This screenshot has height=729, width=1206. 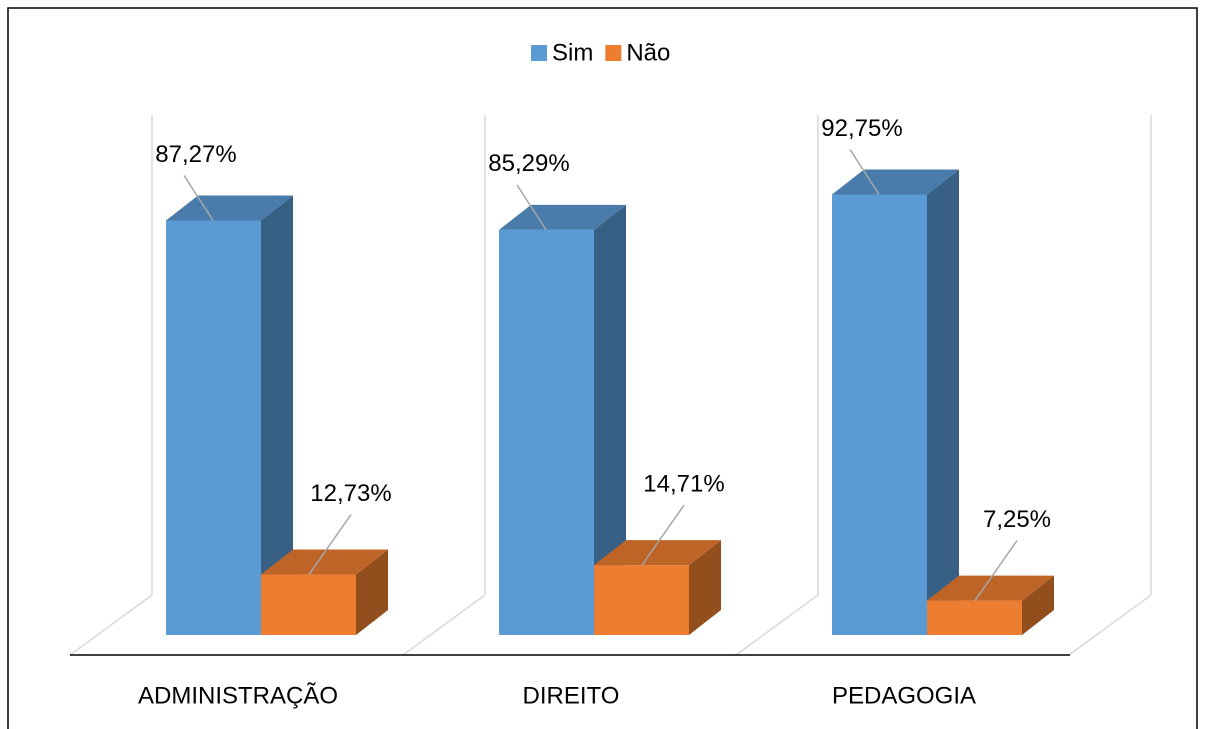 What do you see at coordinates (904, 695) in the screenshot?
I see `x-tick-label: PEDAGOGIA` at bounding box center [904, 695].